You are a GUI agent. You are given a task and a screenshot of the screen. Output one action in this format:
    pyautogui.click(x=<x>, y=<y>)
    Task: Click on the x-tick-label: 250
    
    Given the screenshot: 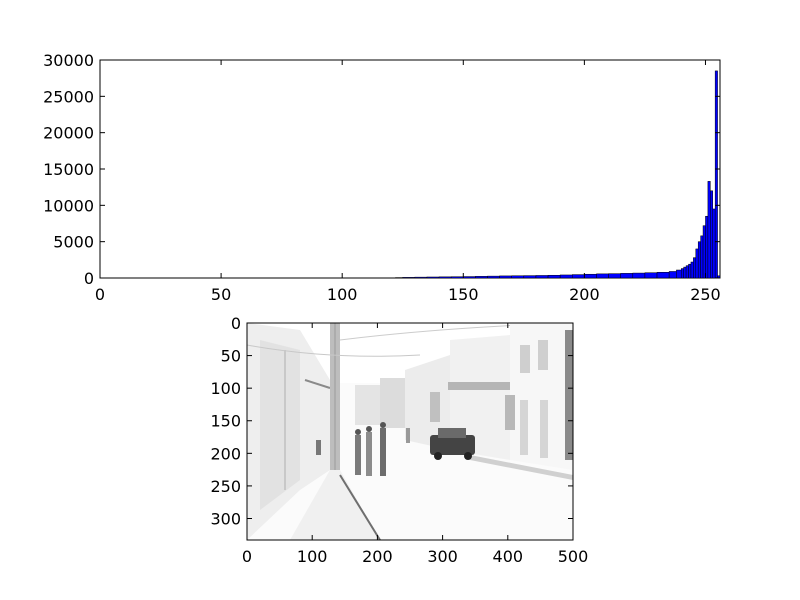 What is the action you would take?
    pyautogui.click(x=705, y=294)
    